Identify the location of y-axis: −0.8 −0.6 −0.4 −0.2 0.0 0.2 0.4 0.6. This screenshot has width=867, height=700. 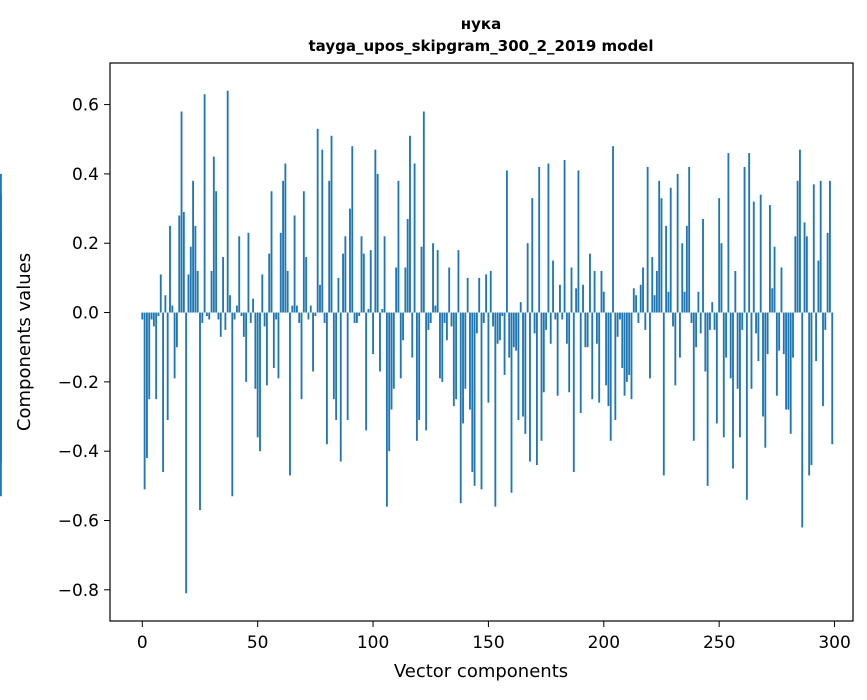
(84, 348).